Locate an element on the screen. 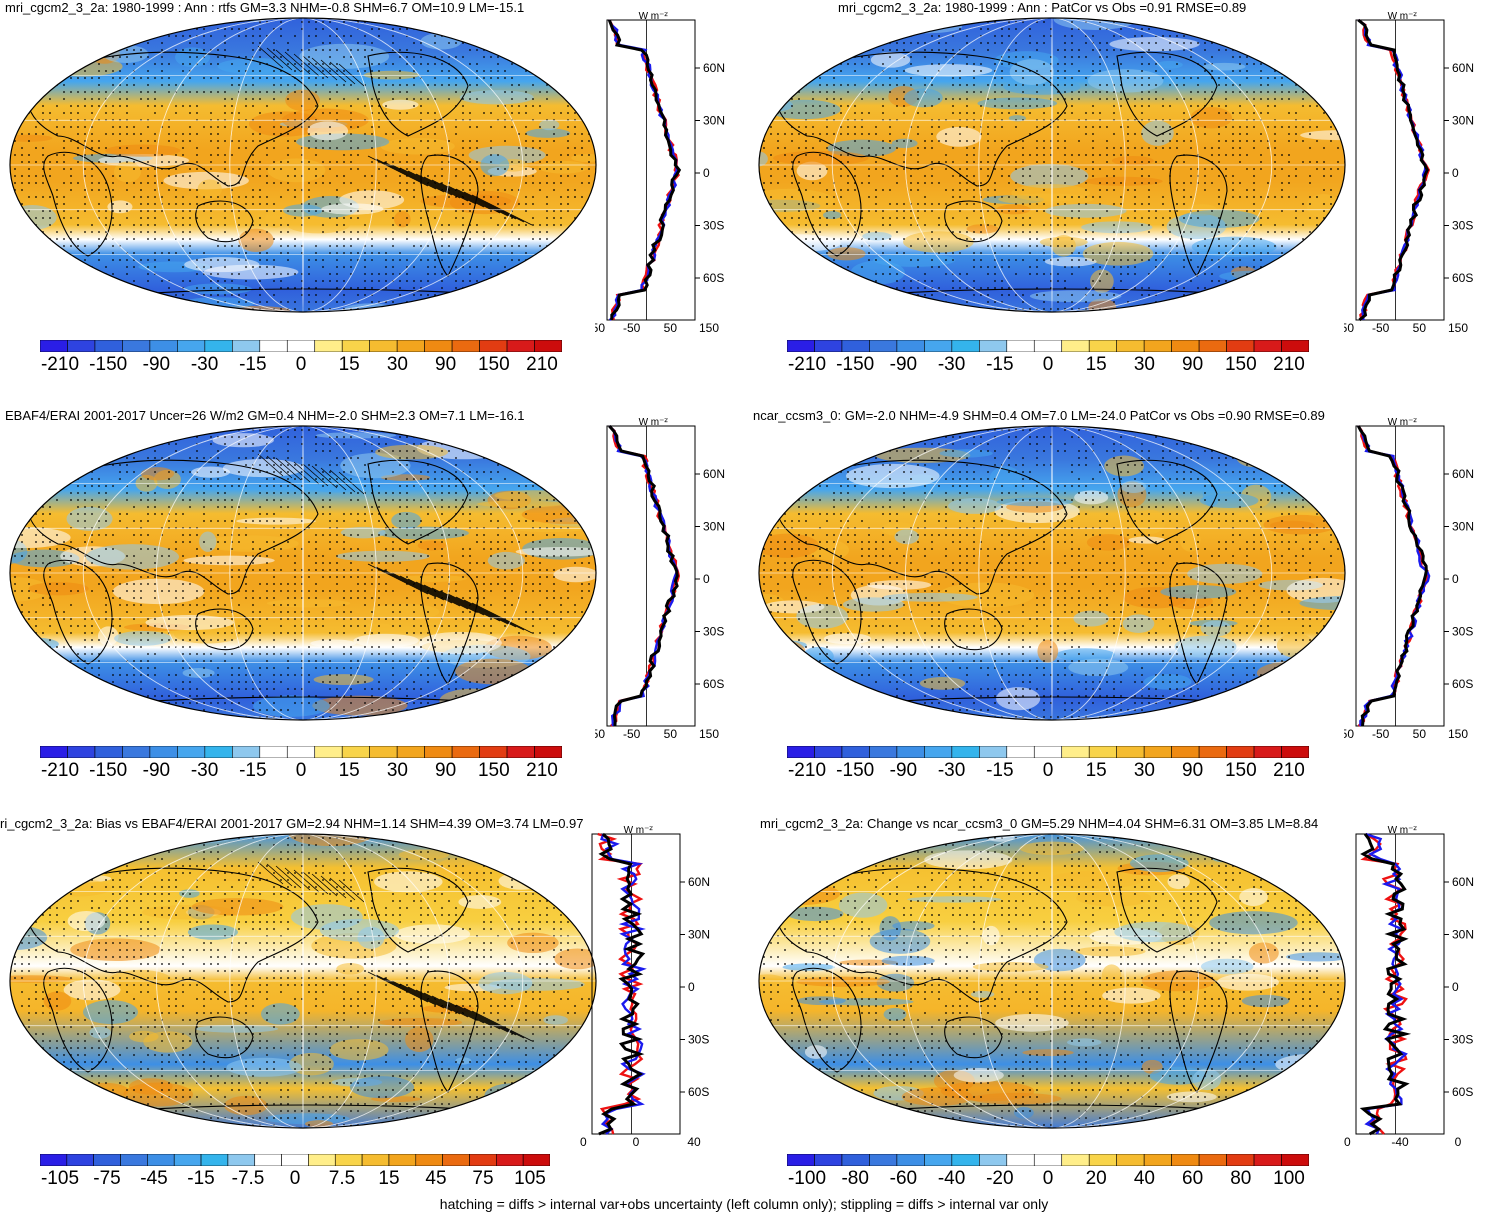 The image size is (1488, 1215). colorbar-label: 210 is located at coordinates (542, 364).